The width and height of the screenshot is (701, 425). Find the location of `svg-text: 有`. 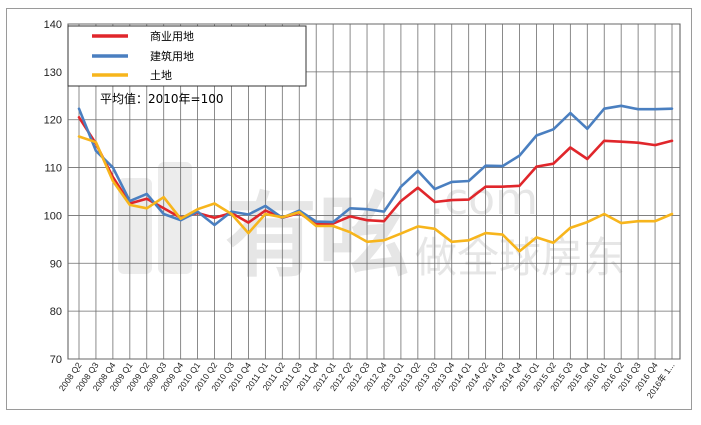

svg-text: 有 is located at coordinates (271, 236).